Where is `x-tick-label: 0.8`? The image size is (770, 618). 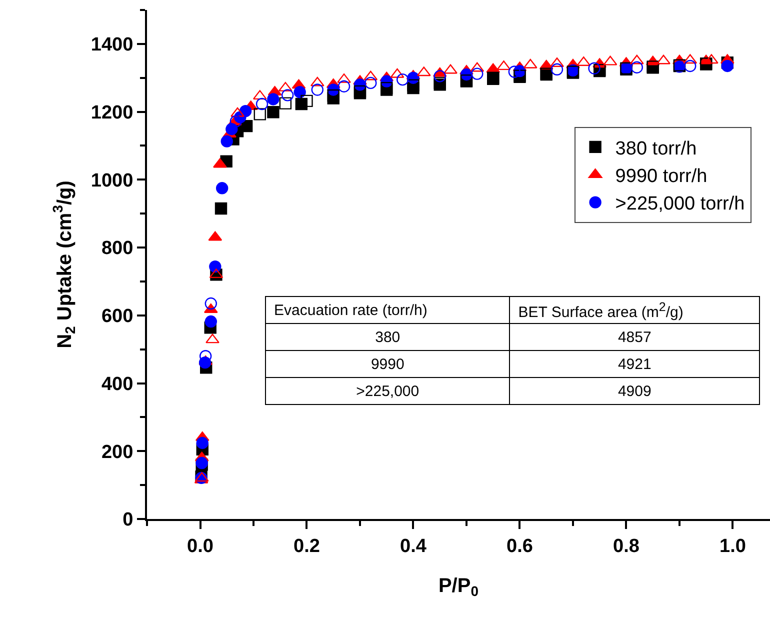 x-tick-label: 0.8 is located at coordinates (626, 546).